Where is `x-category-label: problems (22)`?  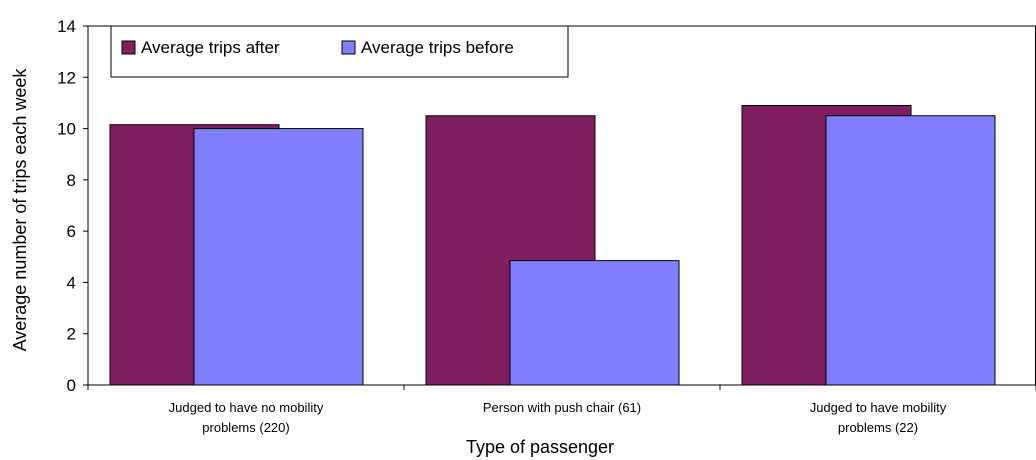 x-category-label: problems (22) is located at coordinates (878, 427).